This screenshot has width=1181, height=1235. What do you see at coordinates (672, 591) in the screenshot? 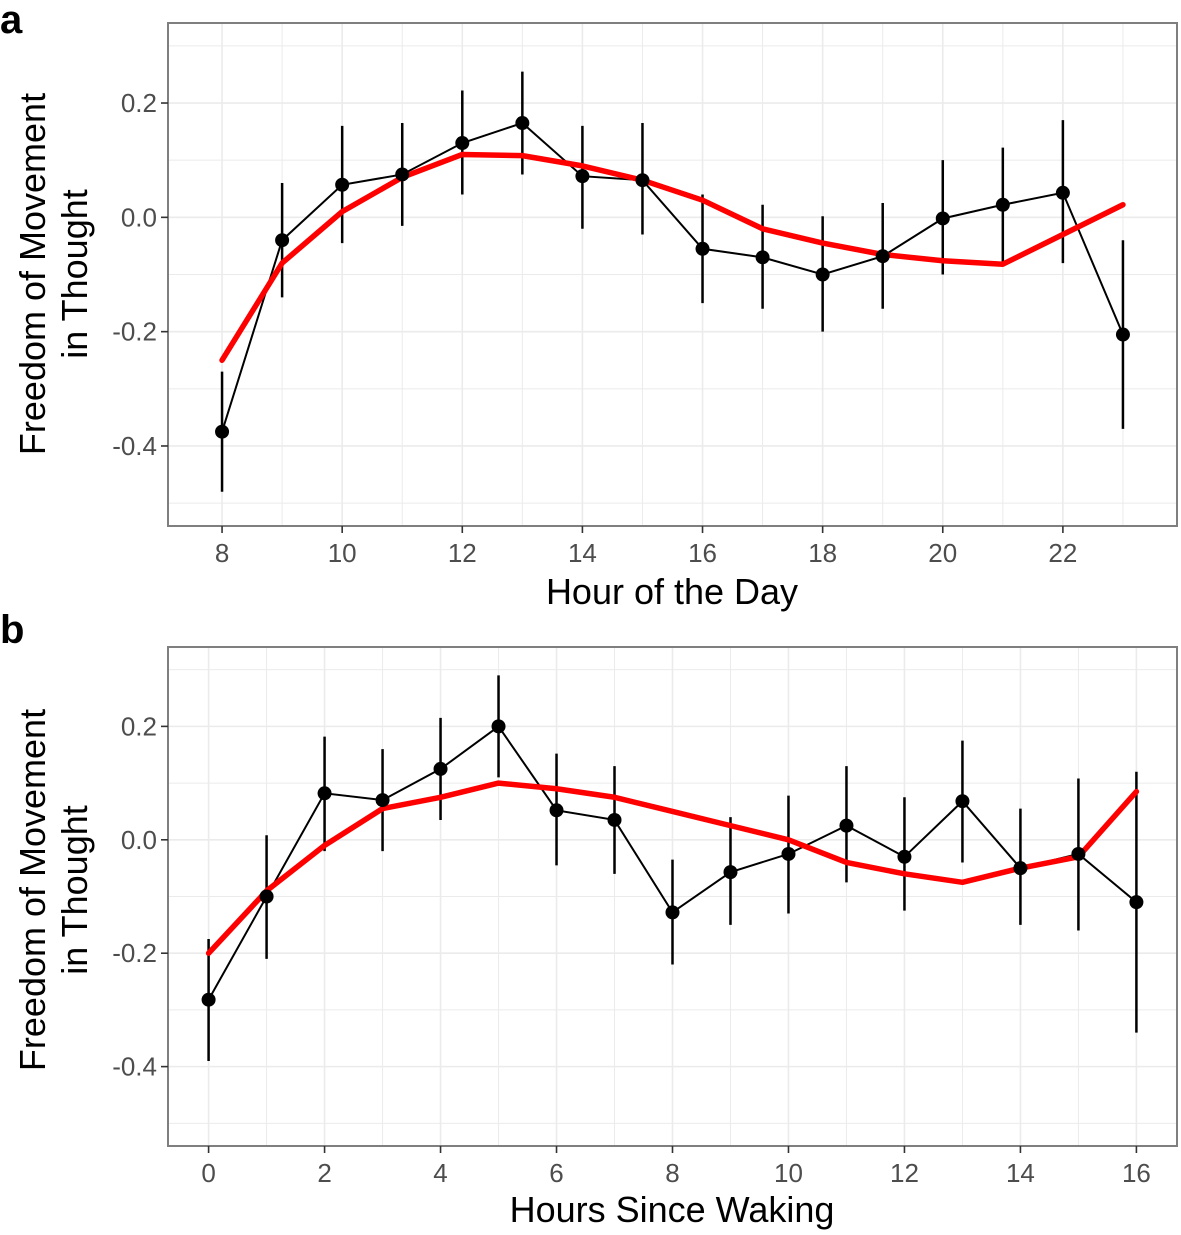
I see `panel-a-x-axis-title: Hour of the Day` at bounding box center [672, 591].